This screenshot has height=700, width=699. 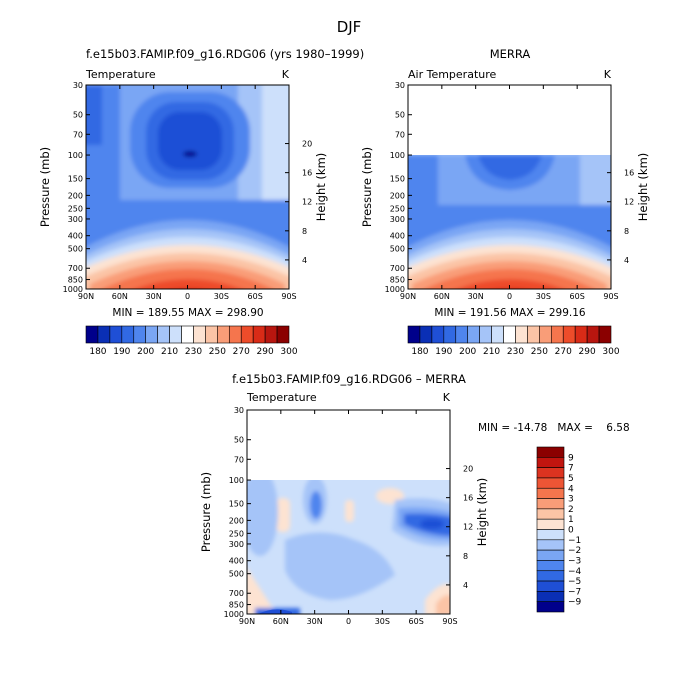 What do you see at coordinates (610, 352) in the screenshot?
I see `colorbar-label: 300` at bounding box center [610, 352].